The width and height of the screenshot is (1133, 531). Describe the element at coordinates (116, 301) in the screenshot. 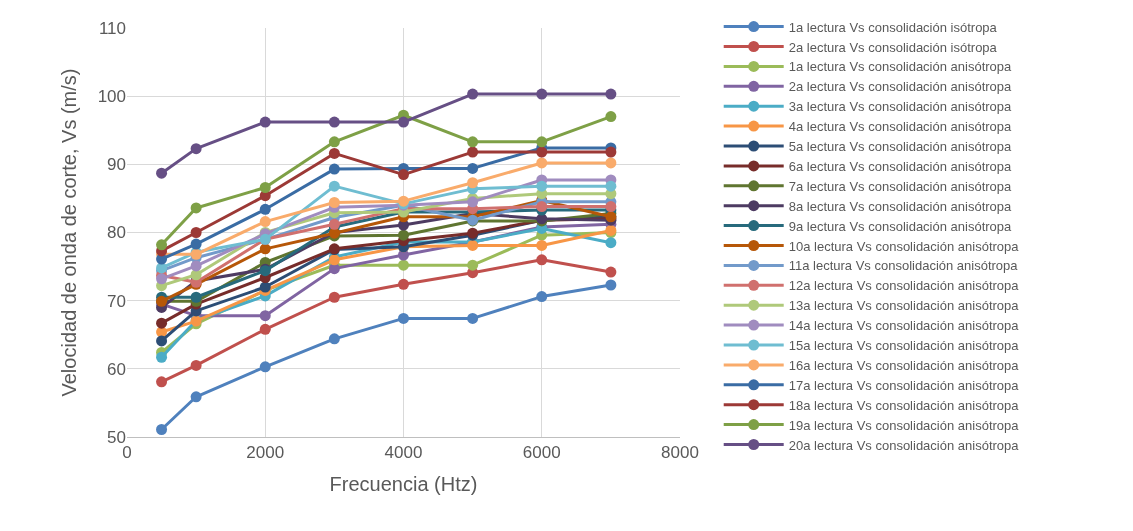

I see `y-tick-label: 70` at that location.